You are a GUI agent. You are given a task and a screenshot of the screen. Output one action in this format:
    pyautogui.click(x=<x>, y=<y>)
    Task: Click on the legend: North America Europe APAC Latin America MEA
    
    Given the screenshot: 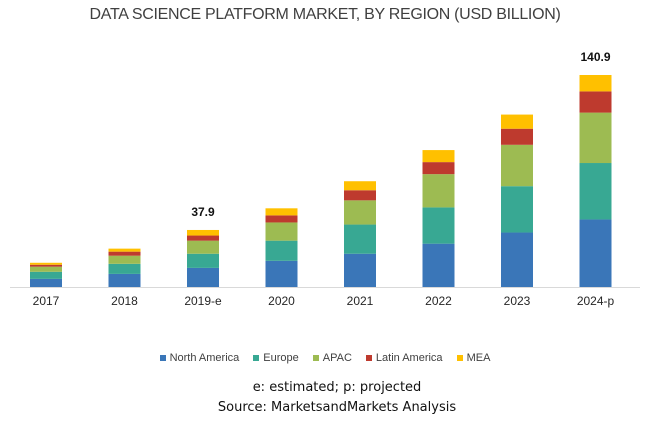 What is the action you would take?
    pyautogui.click(x=325, y=358)
    